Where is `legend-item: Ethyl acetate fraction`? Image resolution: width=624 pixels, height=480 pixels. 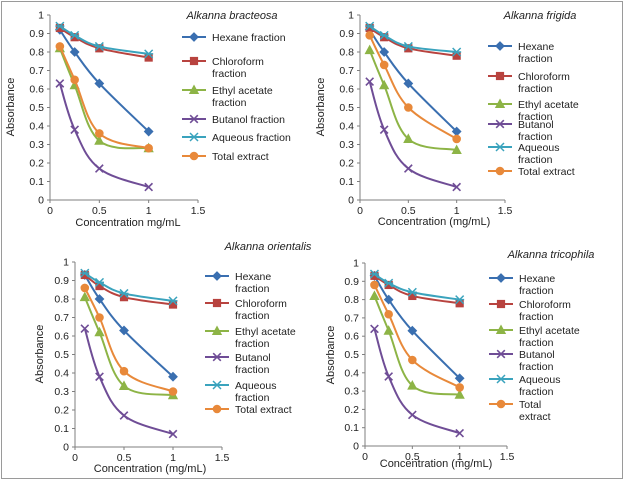 legend-item: Ethyl acetate fraction is located at coordinates (534, 336).